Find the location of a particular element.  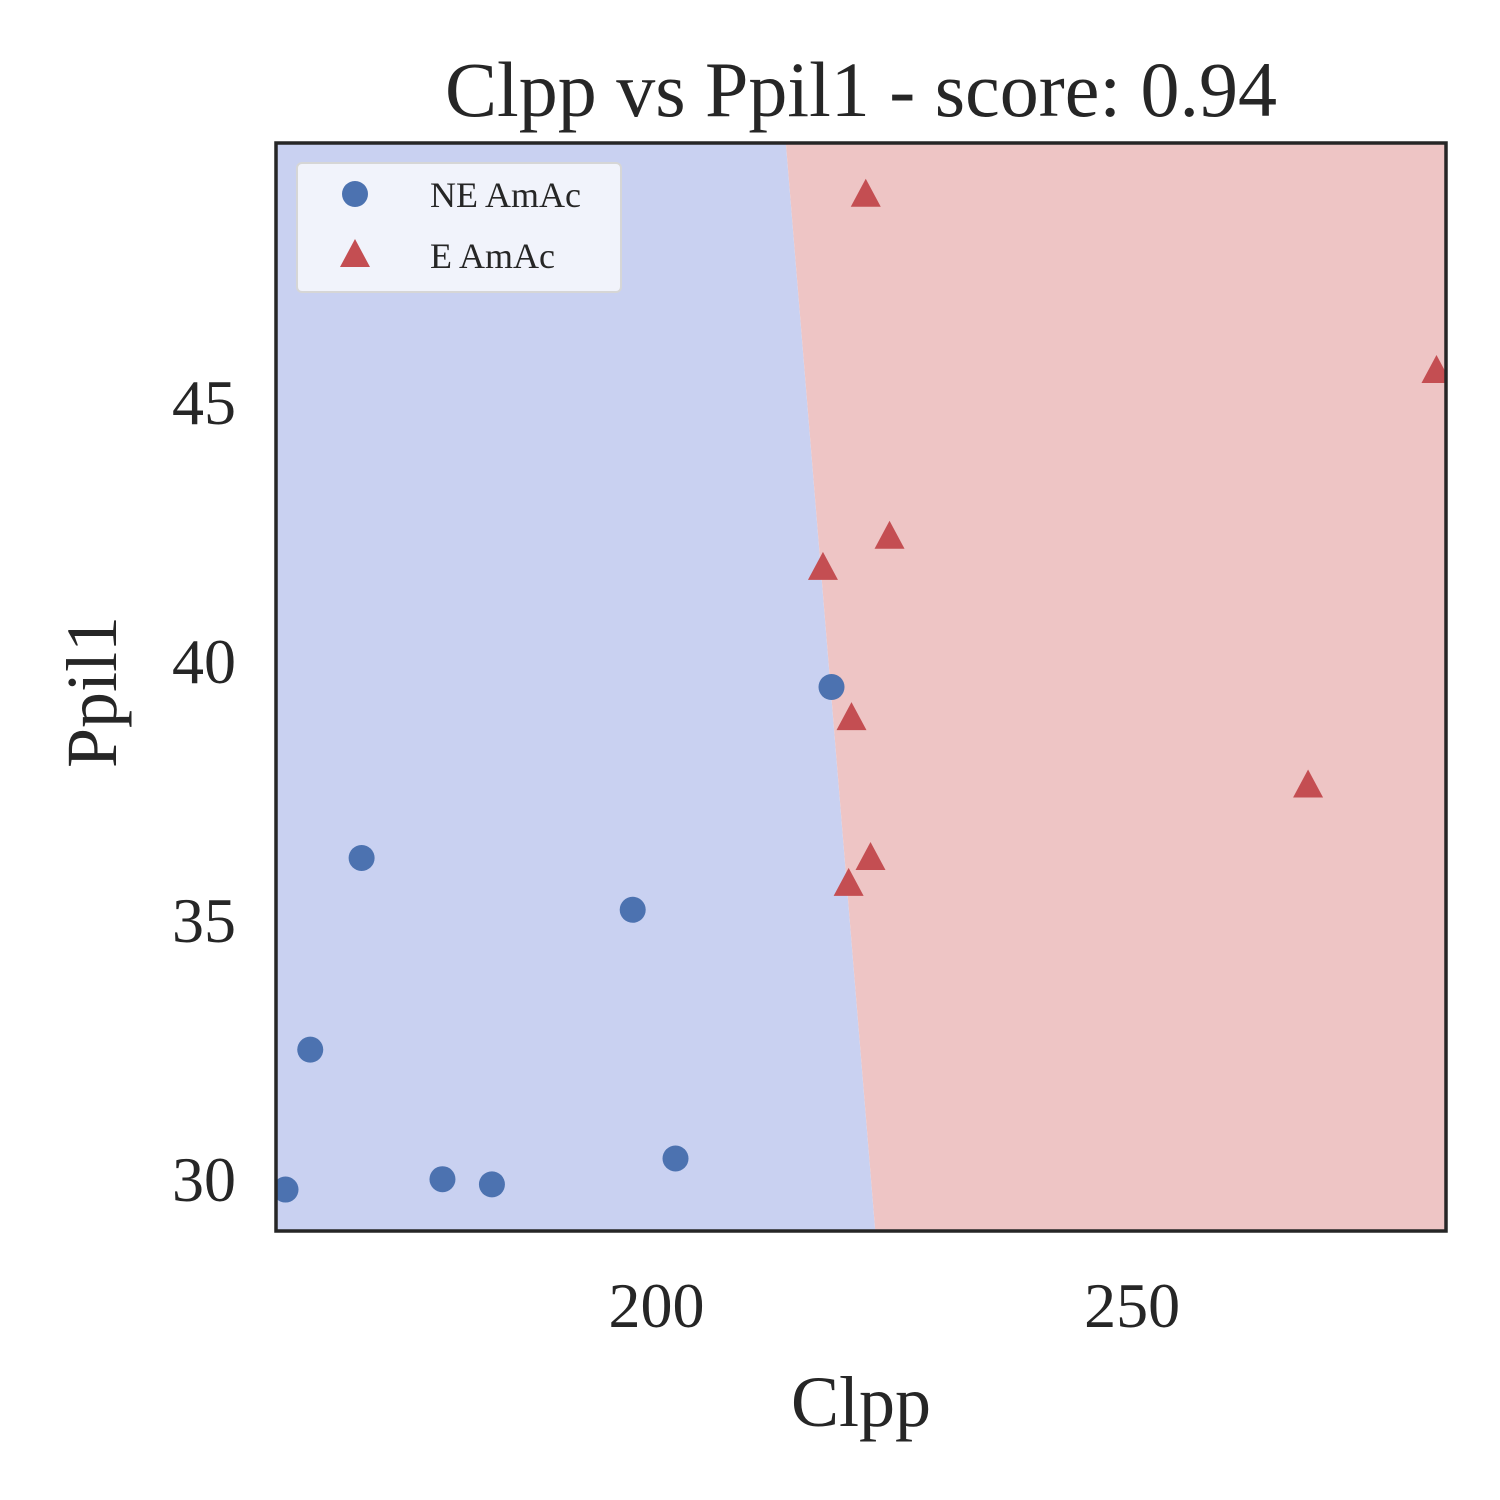

x-axis-label: Clpp is located at coordinates (861, 1402).